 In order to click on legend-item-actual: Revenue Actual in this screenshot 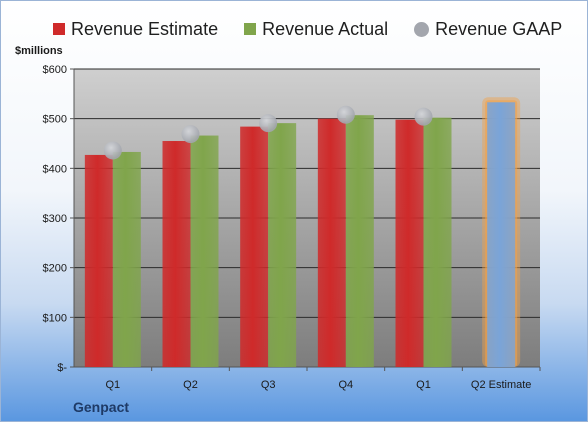, I will do `click(316, 29)`.